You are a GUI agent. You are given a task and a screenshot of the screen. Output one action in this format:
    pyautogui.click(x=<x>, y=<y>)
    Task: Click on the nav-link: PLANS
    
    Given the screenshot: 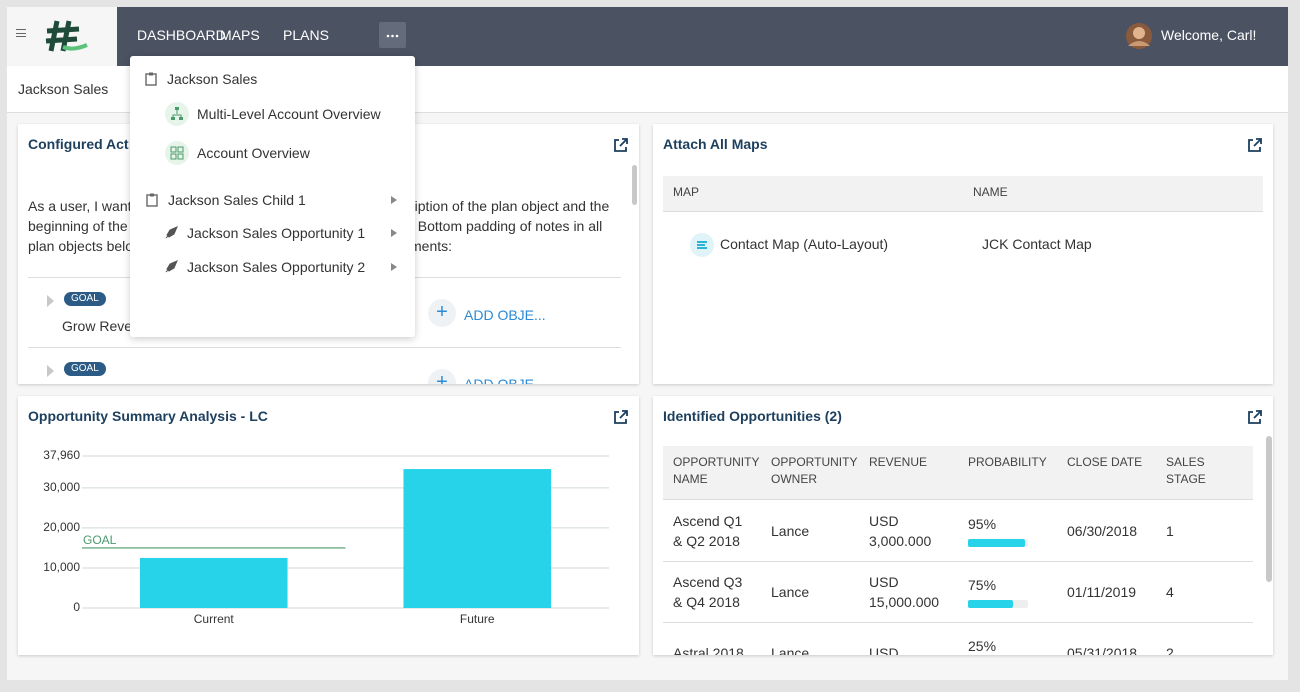 What is the action you would take?
    pyautogui.click(x=306, y=35)
    